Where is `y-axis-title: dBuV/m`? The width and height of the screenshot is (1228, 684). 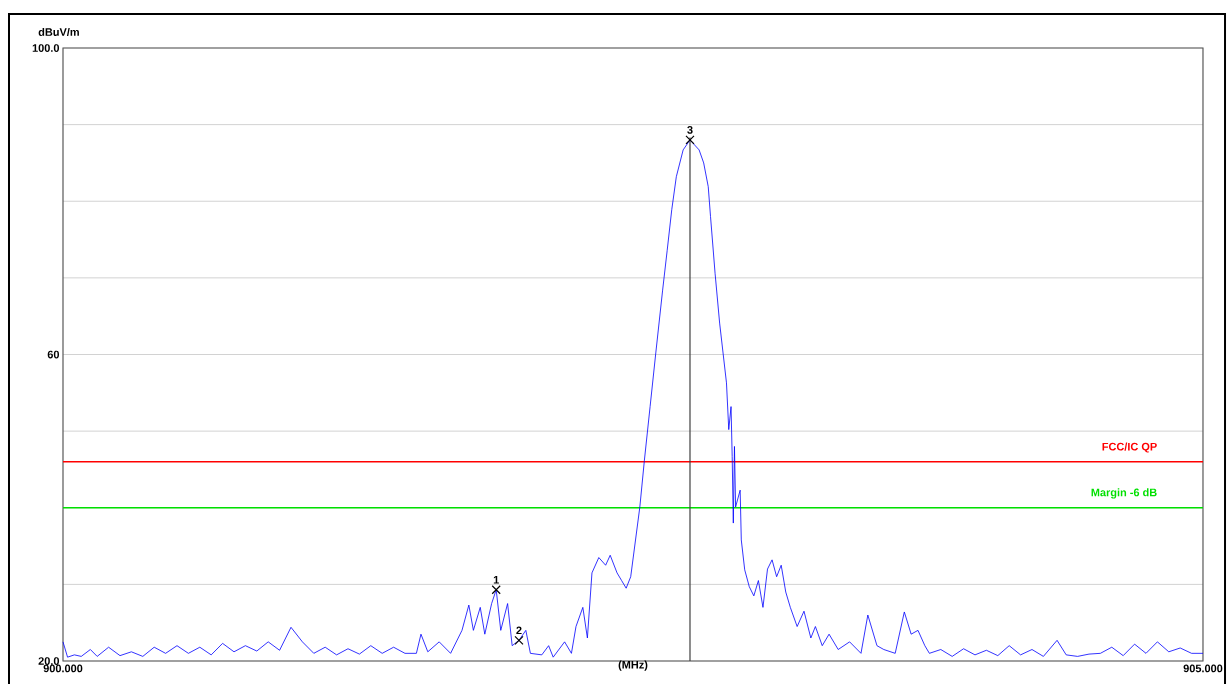 y-axis-title: dBuV/m is located at coordinates (58, 32).